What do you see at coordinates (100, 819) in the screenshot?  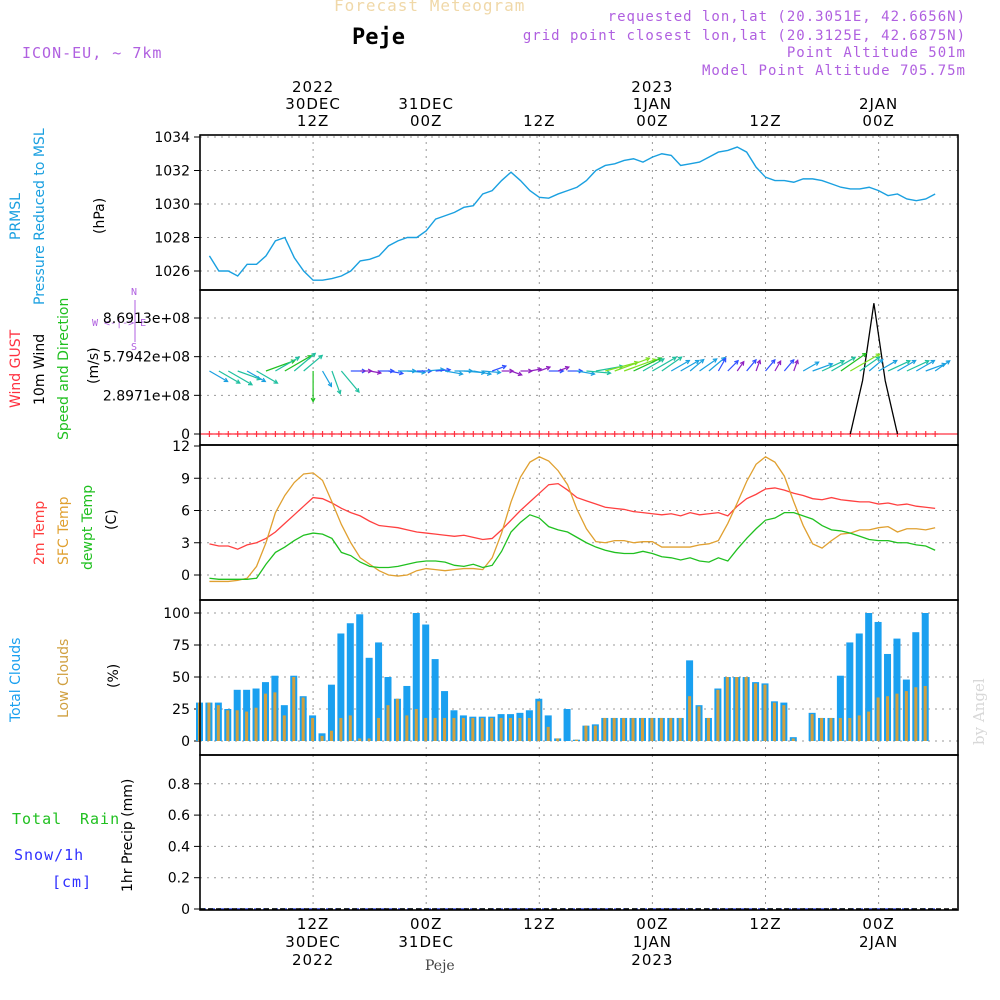 I see `precip-rain-label: Rain` at bounding box center [100, 819].